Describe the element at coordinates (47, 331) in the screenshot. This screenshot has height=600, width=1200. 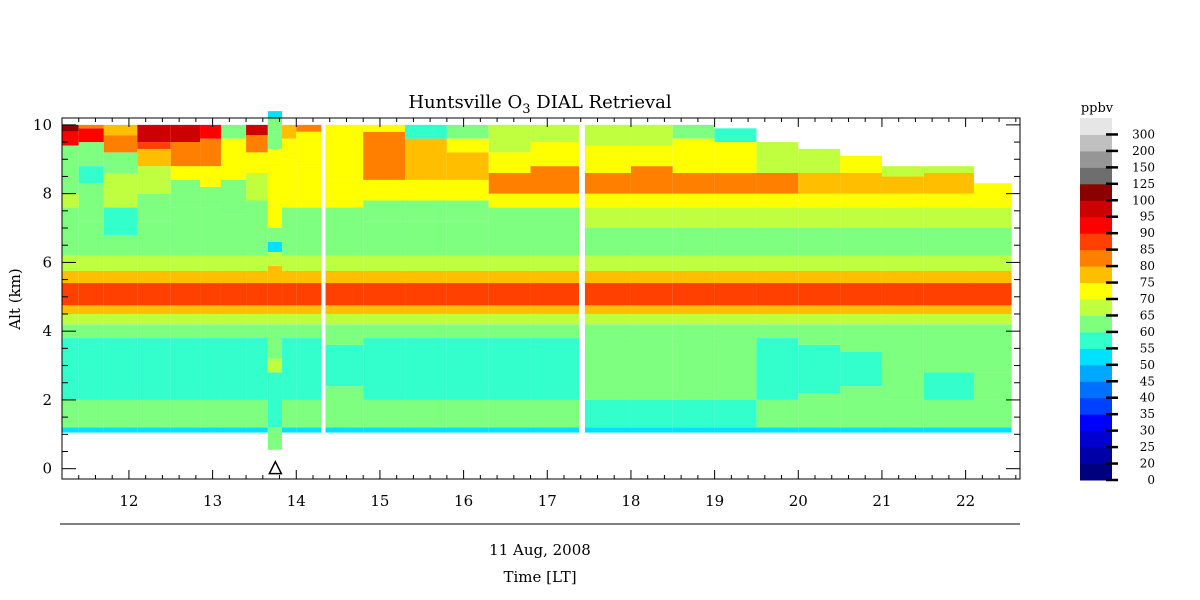
I see `y-tick-label: 4` at that location.